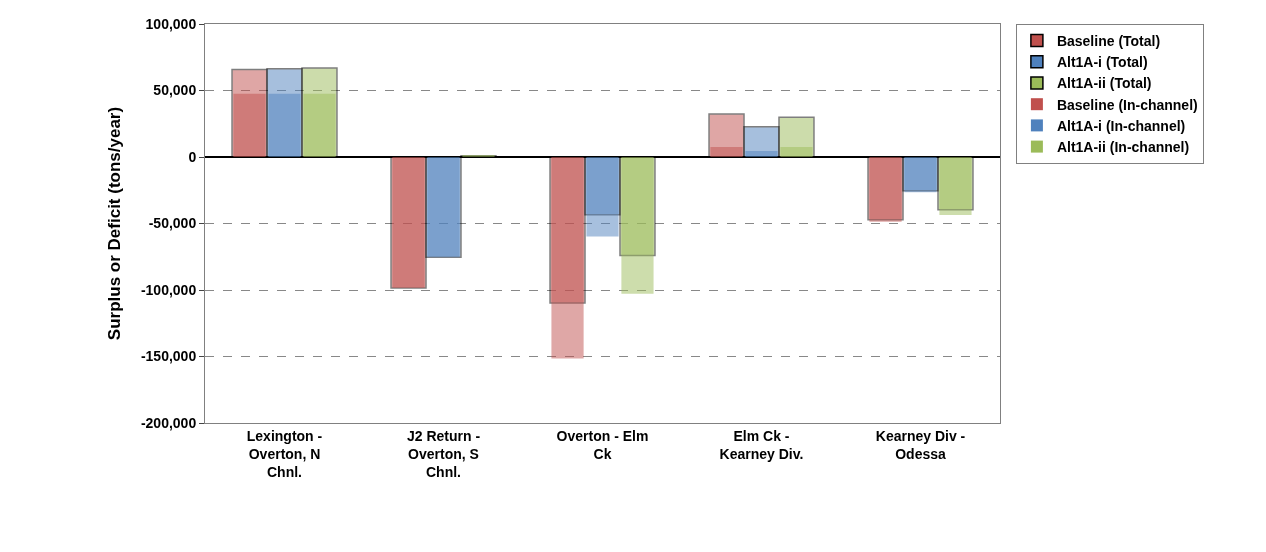  I want to click on y-tick-label: -100,000, so click(168, 289).